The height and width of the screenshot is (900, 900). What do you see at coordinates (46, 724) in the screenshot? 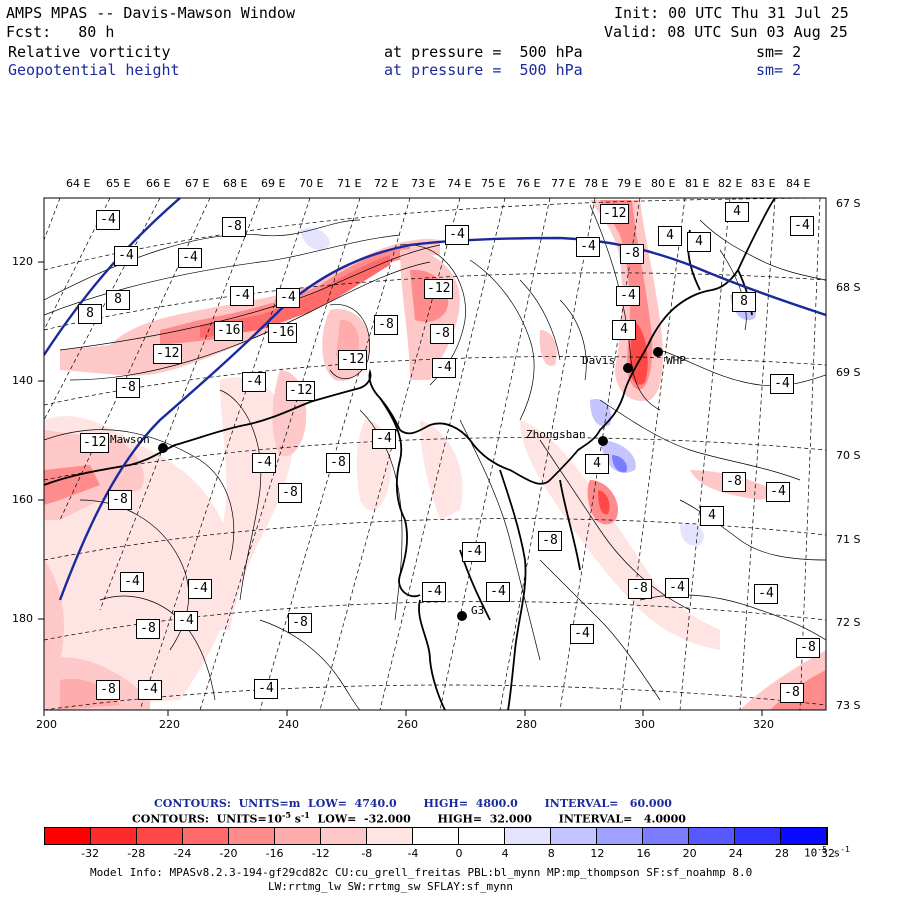
I see `x-label: 200` at bounding box center [46, 724].